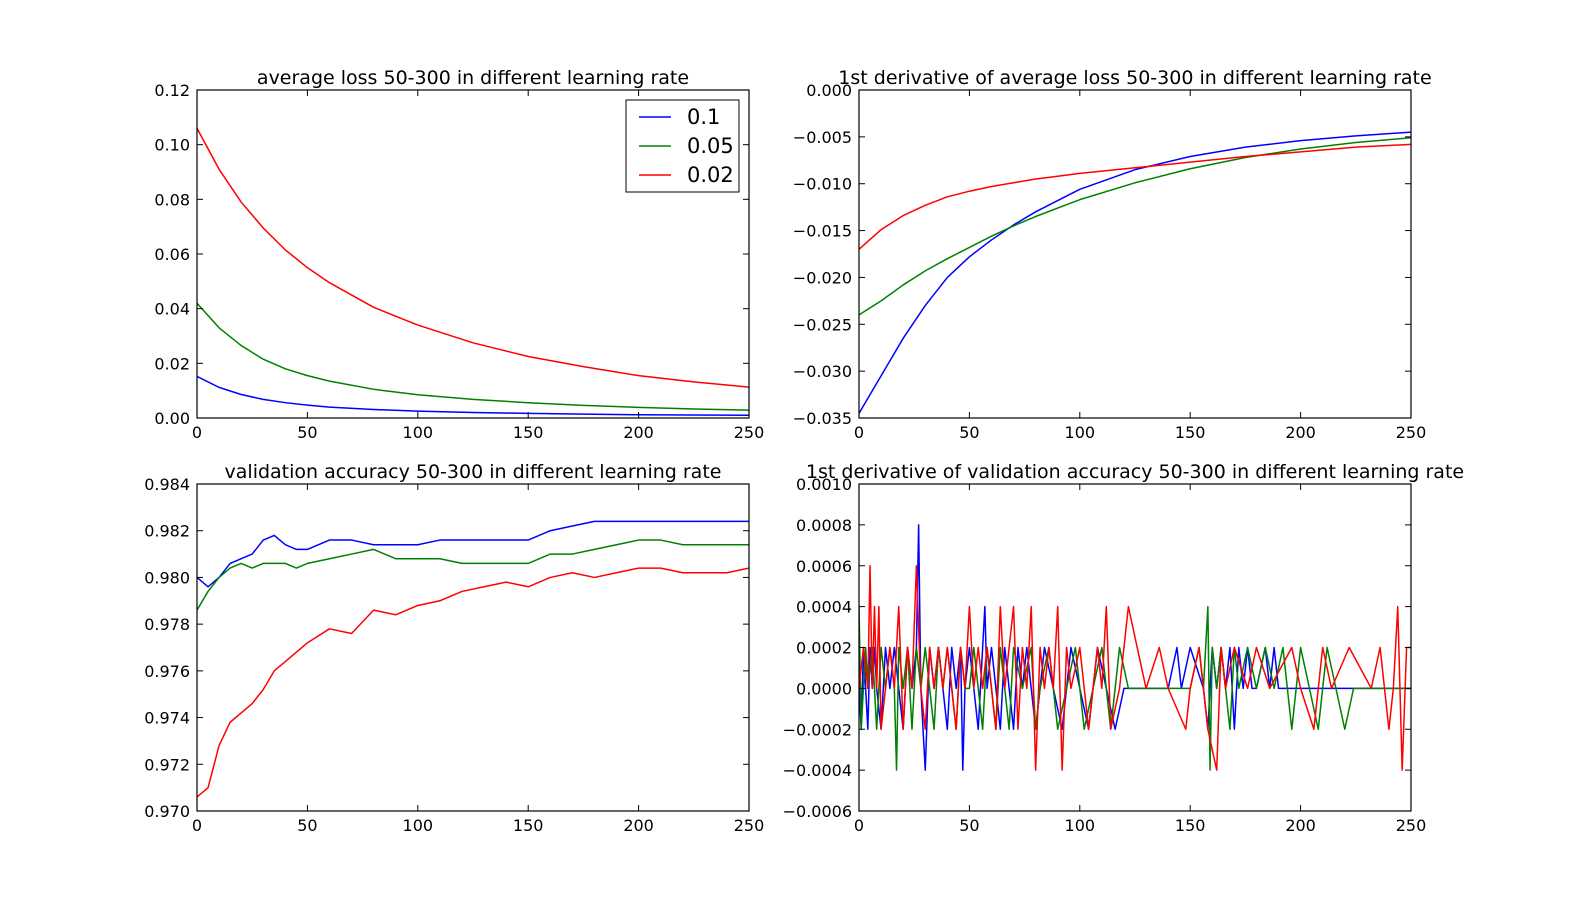 This screenshot has width=1575, height=905. I want to click on y-tick-label: 0.08, so click(172, 199).